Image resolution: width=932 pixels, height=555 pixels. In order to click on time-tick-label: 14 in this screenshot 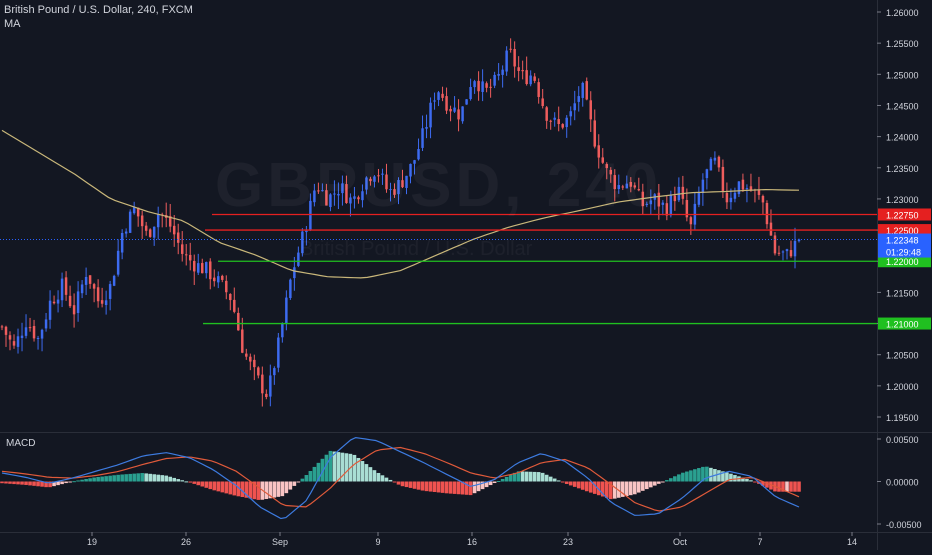, I will do `click(852, 542)`.